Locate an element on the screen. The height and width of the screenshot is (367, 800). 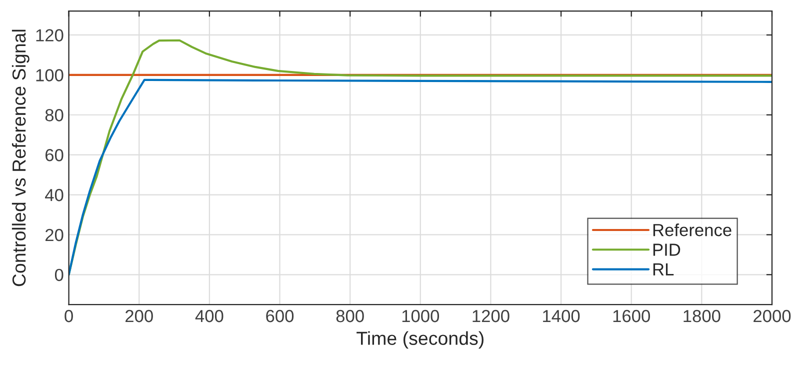
x-tick-label: 800 is located at coordinates (350, 316).